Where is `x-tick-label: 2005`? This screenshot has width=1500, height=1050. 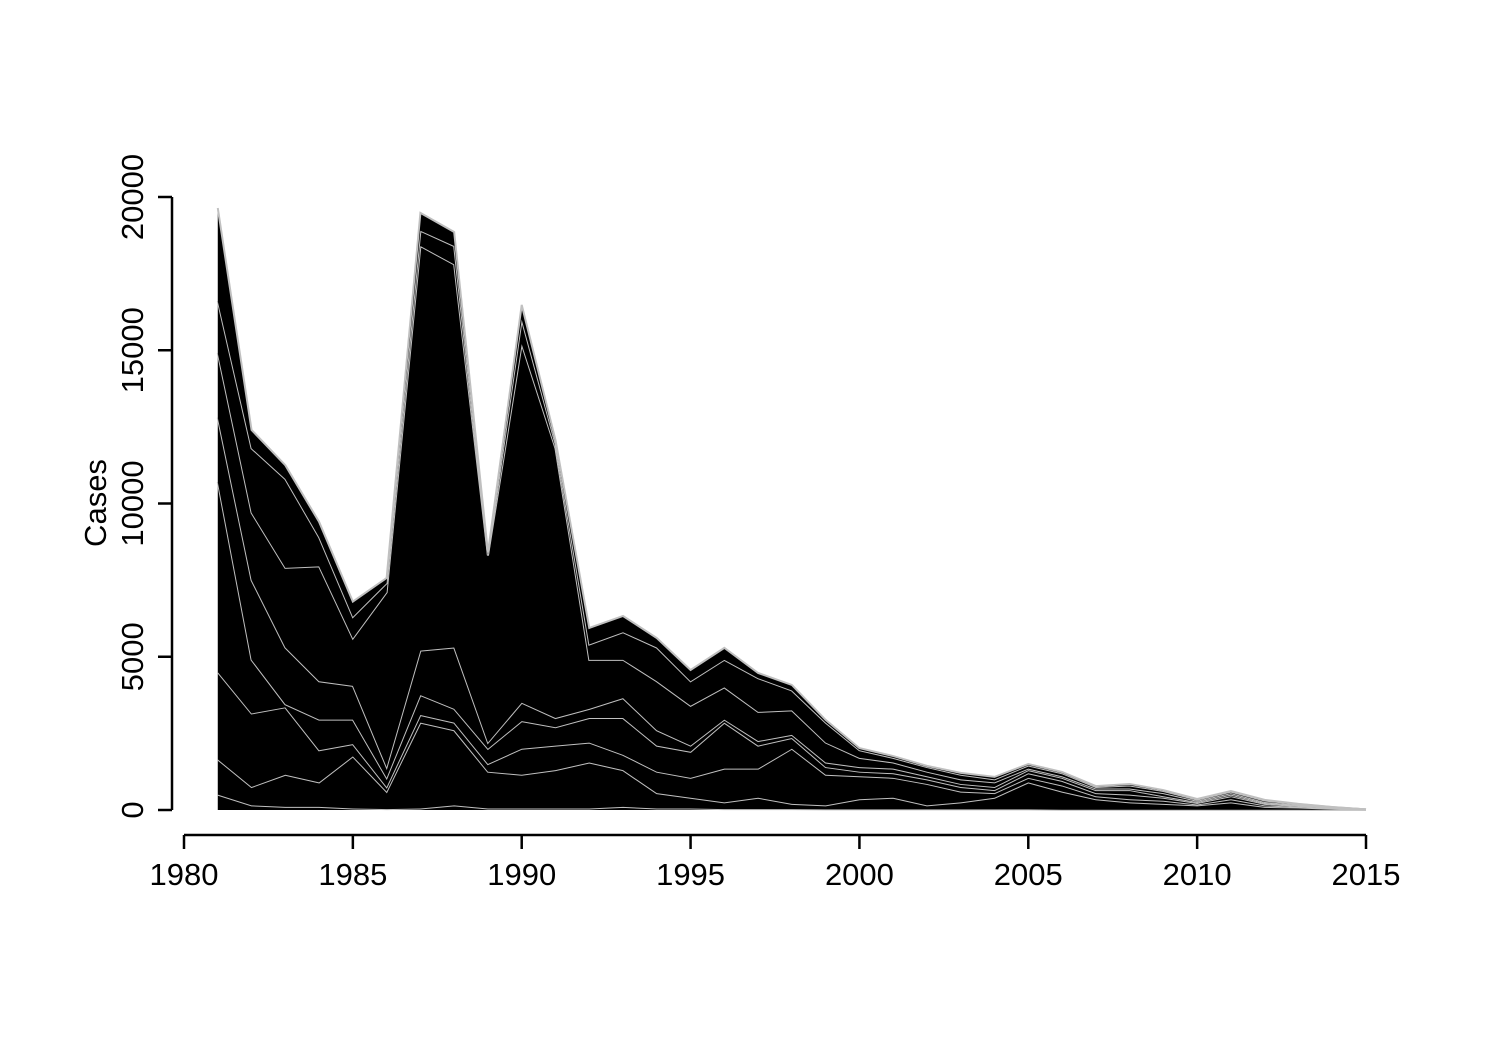
x-tick-label: 2005 is located at coordinates (1028, 874).